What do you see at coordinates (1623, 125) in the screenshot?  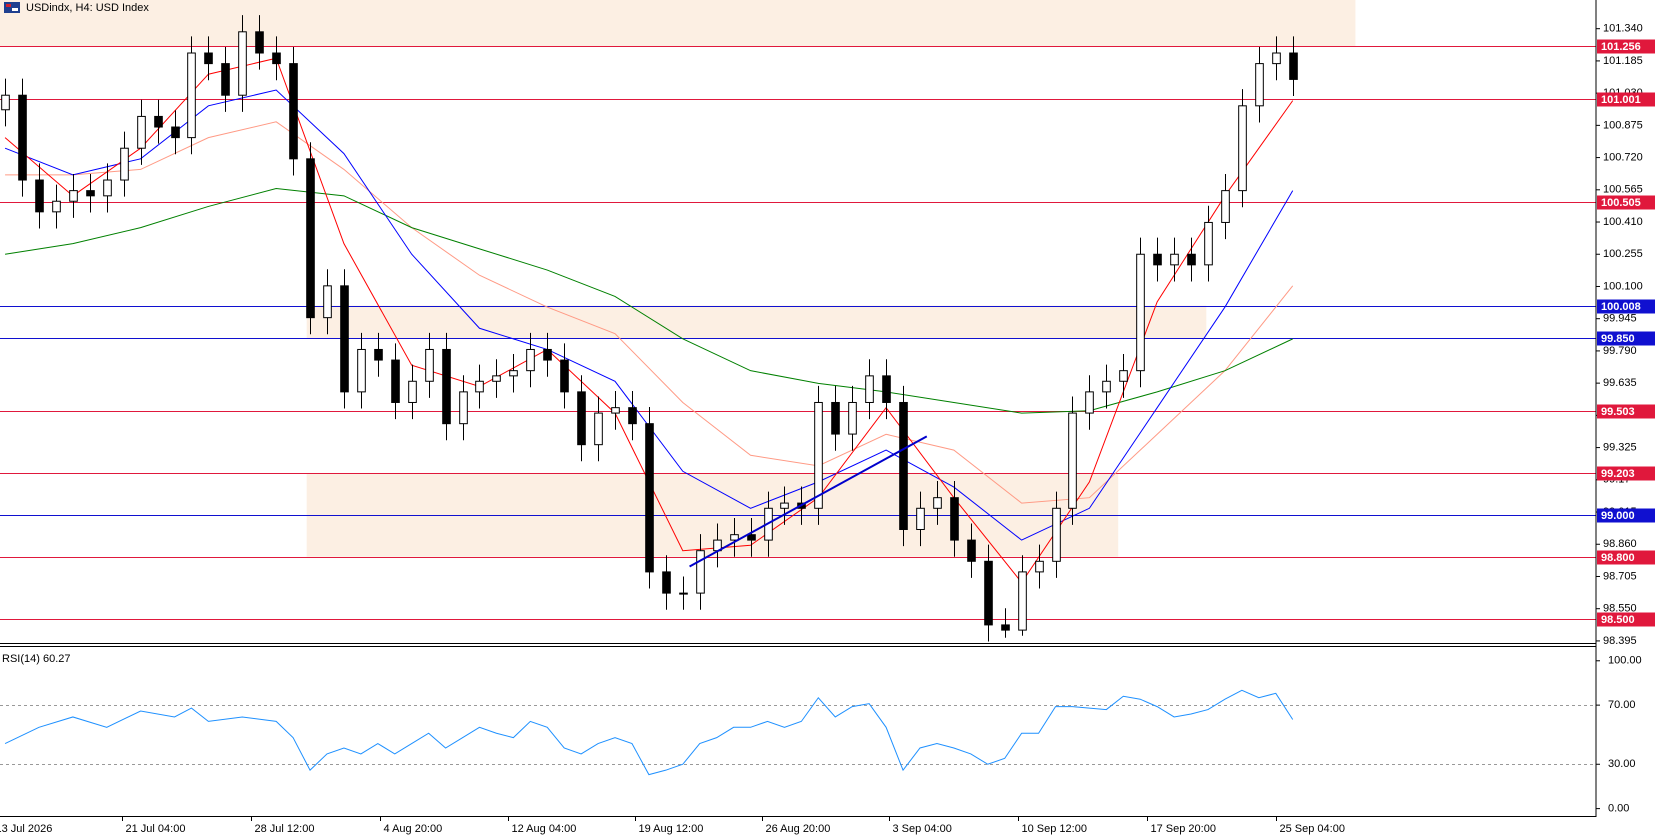 I see `y-tick-label: 100.875` at bounding box center [1623, 125].